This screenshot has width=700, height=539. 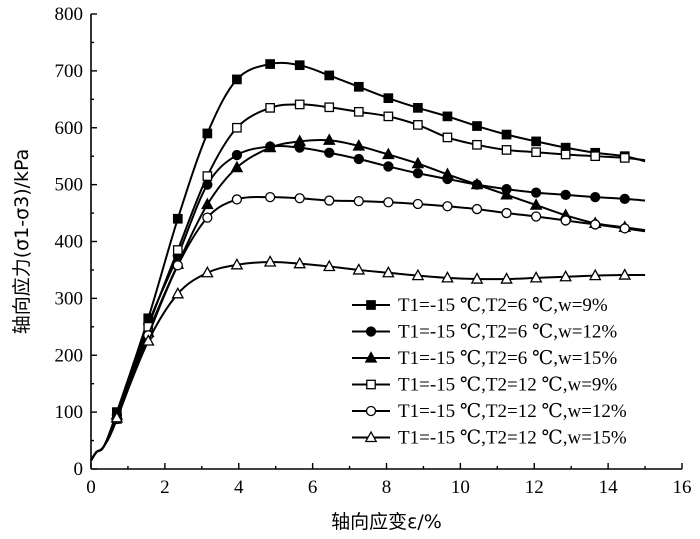 What do you see at coordinates (69, 355) in the screenshot?
I see `y-tick-label: 200` at bounding box center [69, 355].